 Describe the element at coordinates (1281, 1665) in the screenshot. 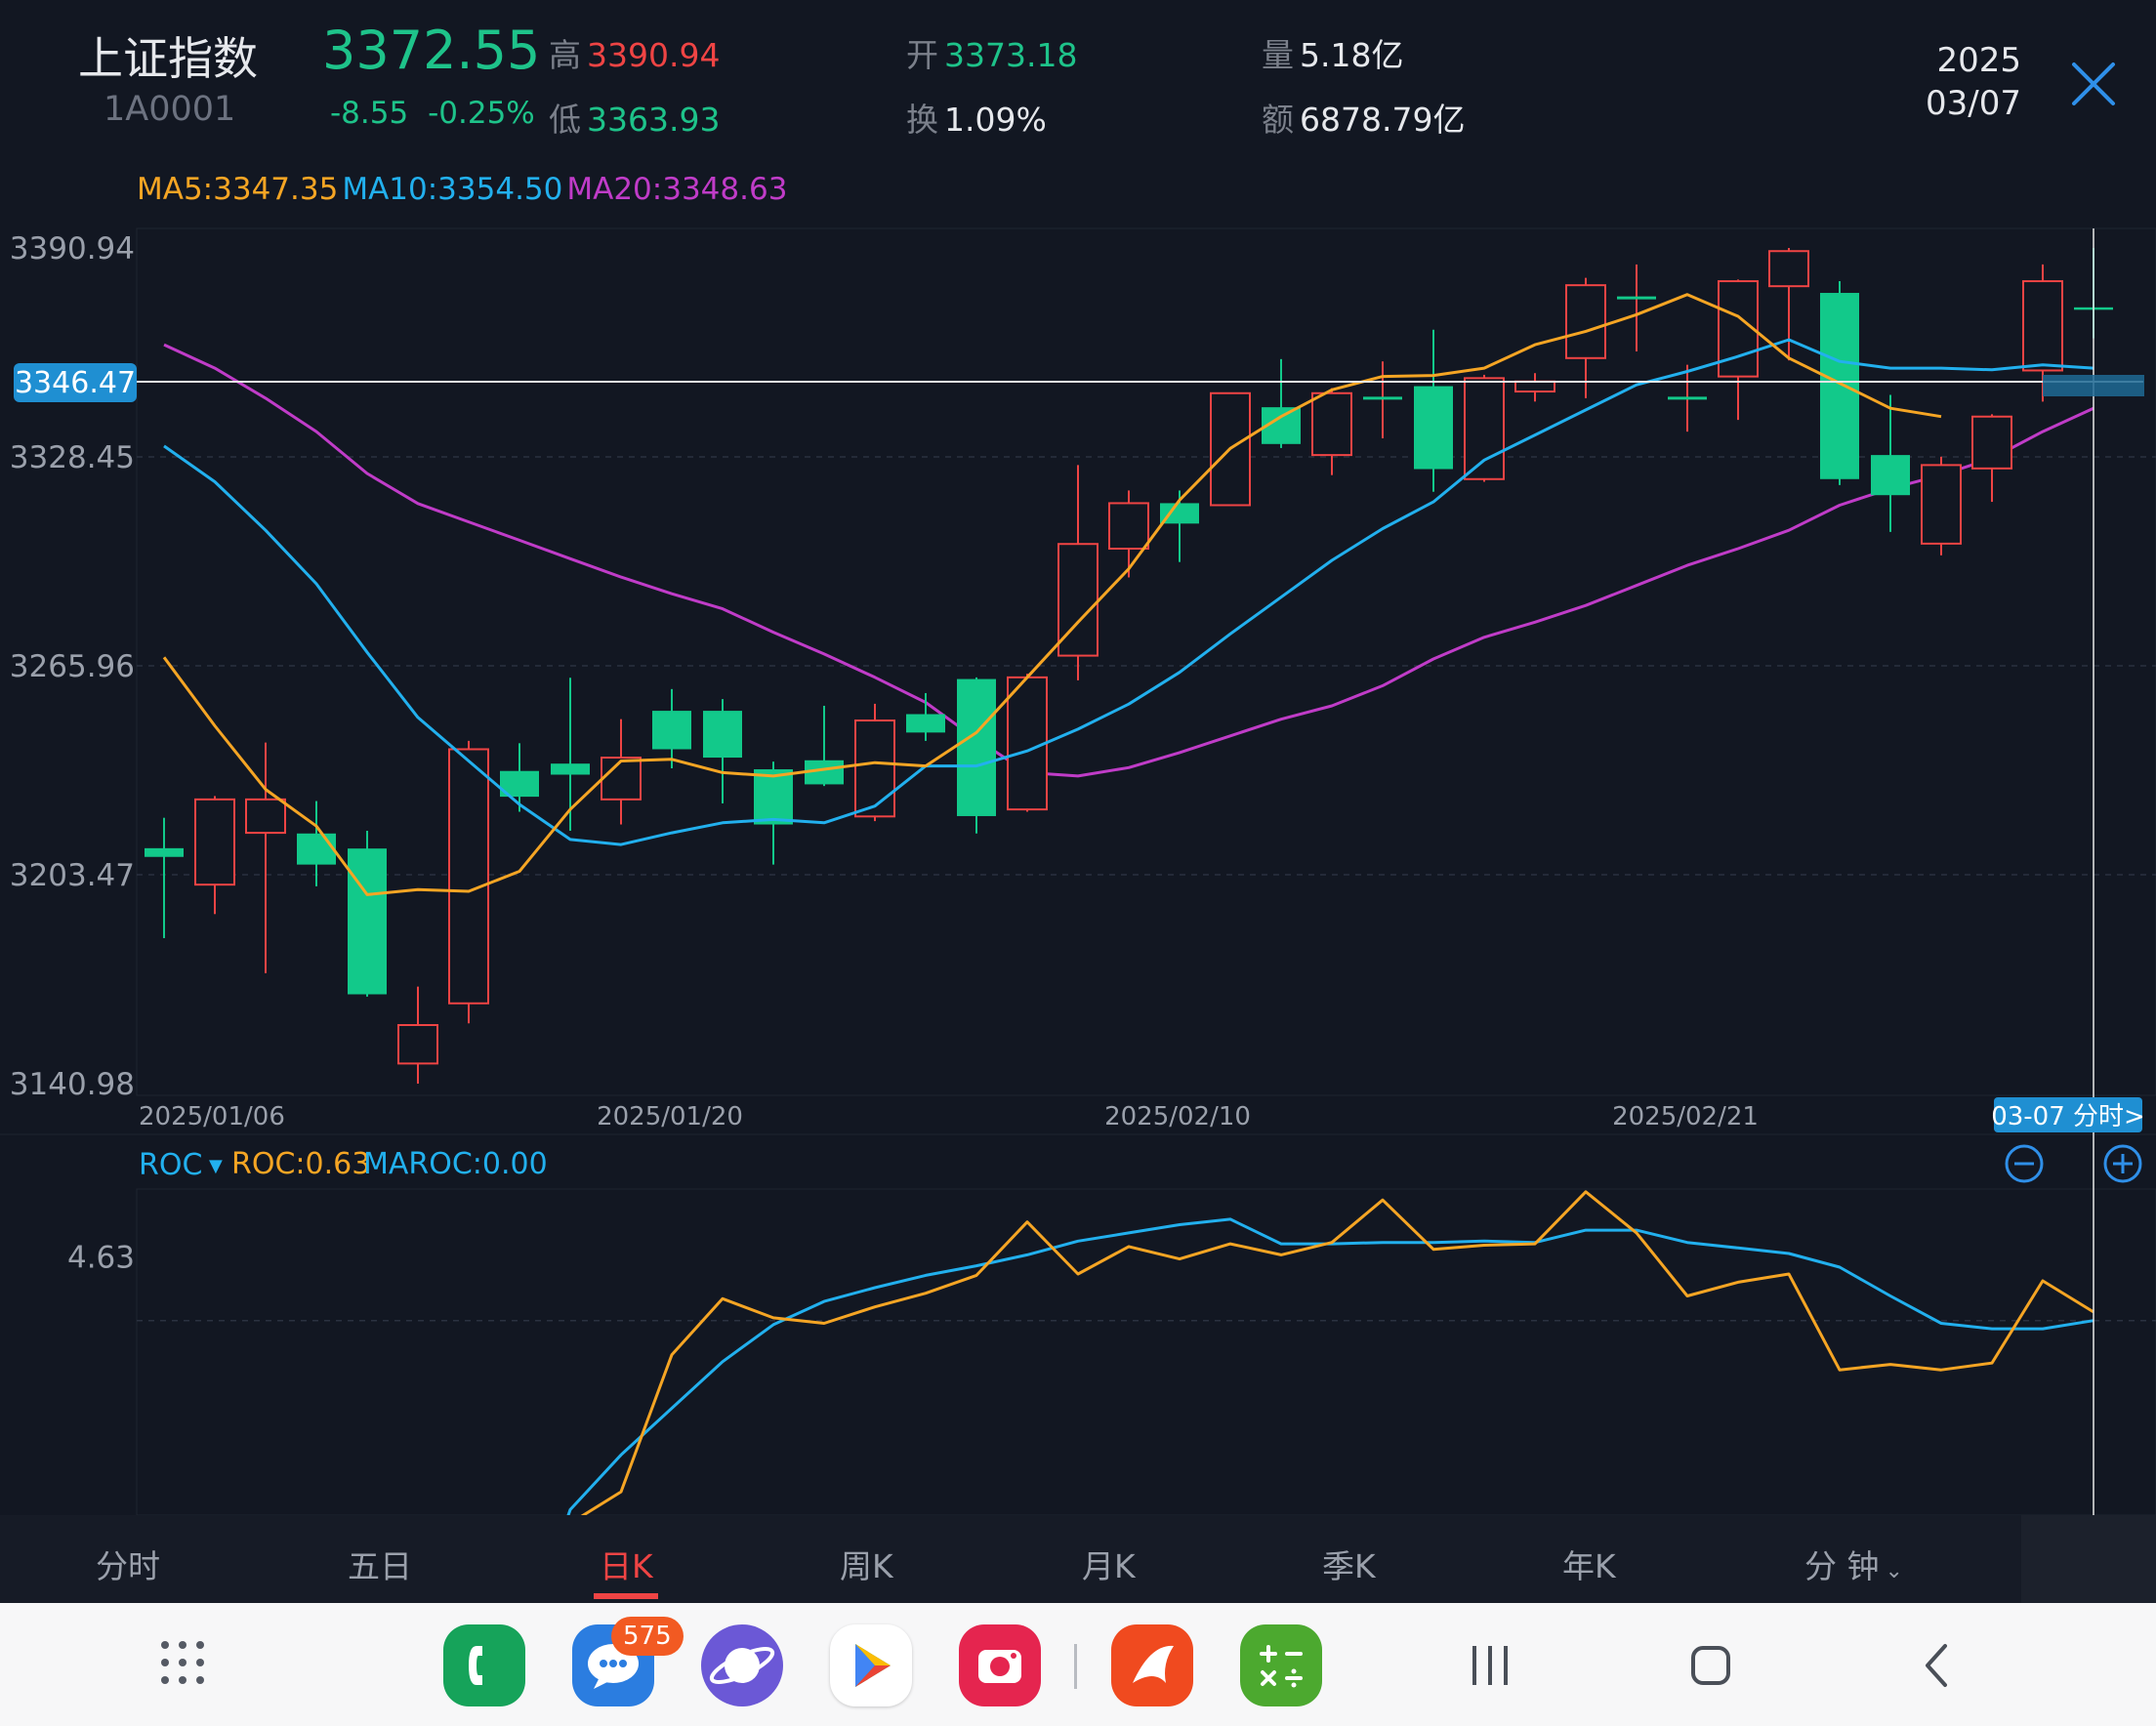

I see `calculator-app-icon` at that location.